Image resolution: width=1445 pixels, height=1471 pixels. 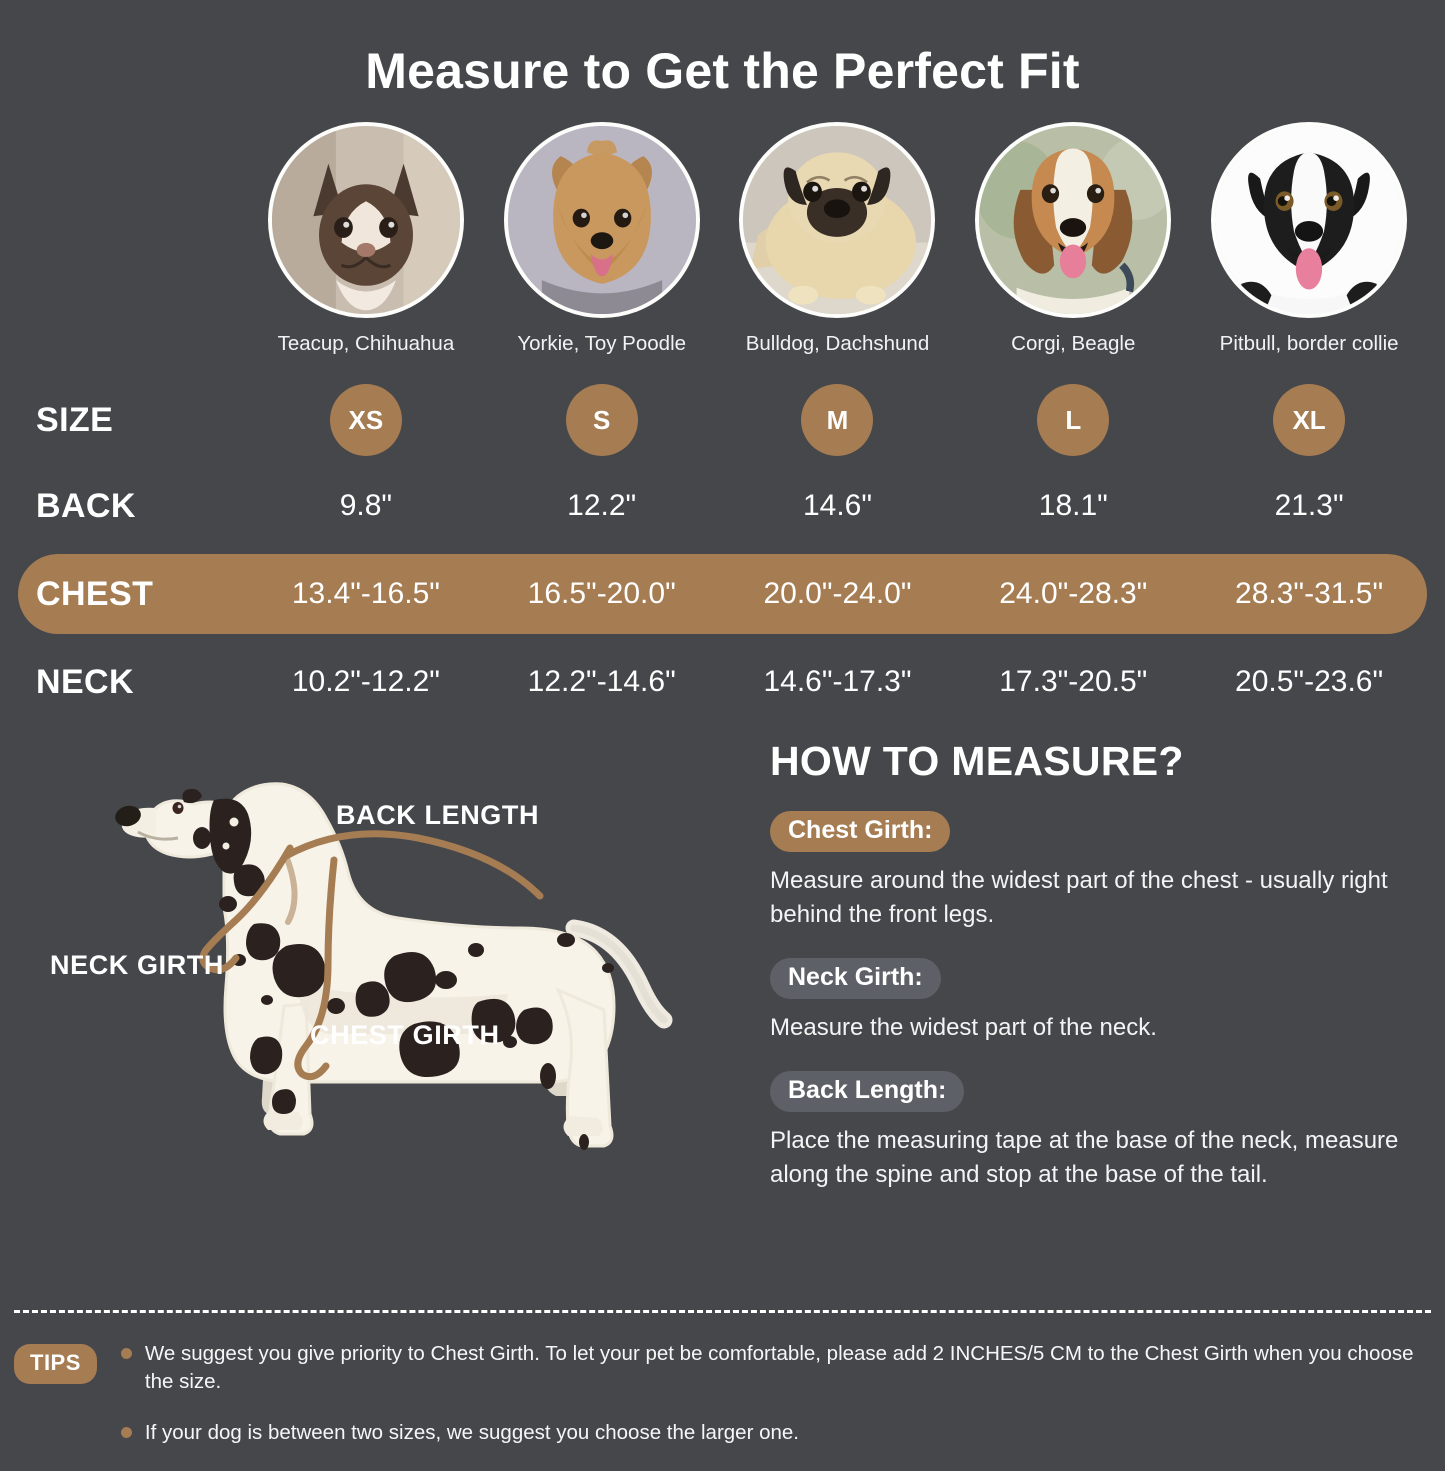 I want to click on yorkie-photo, so click(x=601, y=220).